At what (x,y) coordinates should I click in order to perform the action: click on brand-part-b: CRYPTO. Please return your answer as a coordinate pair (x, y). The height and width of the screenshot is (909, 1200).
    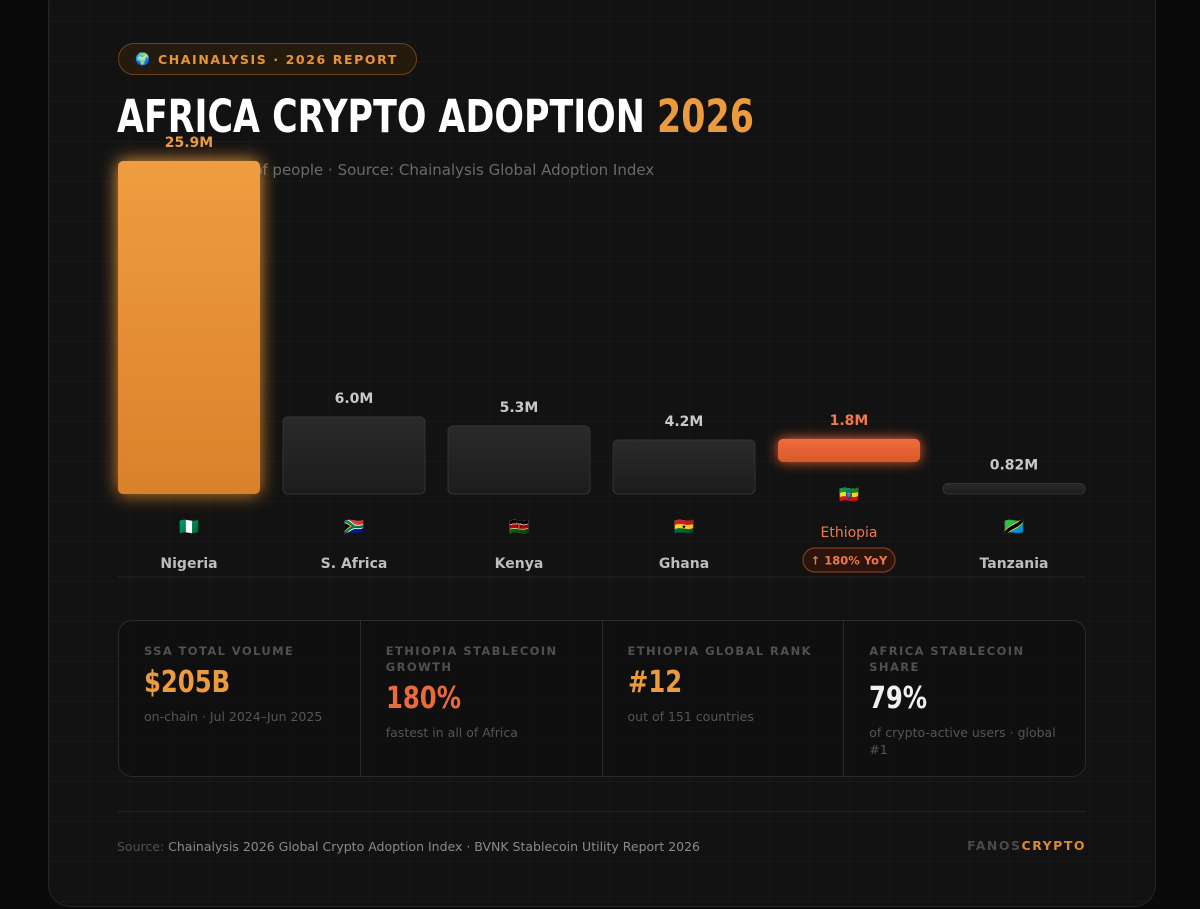
    Looking at the image, I should click on (1053, 845).